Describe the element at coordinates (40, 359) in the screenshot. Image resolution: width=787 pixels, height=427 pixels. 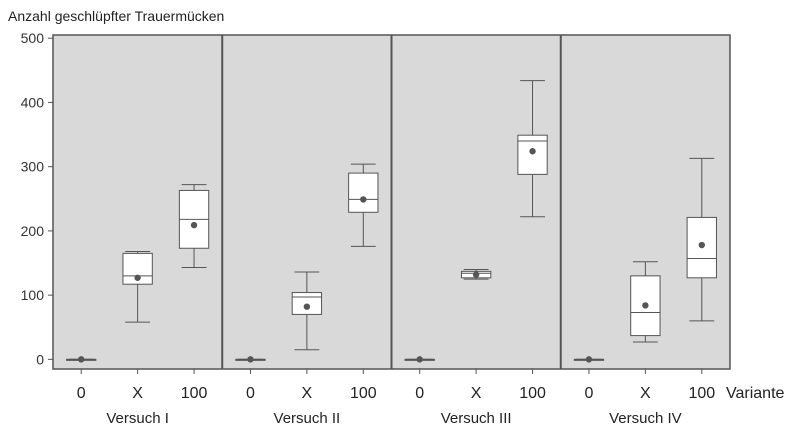
I see `y-tick-label: 0` at that location.